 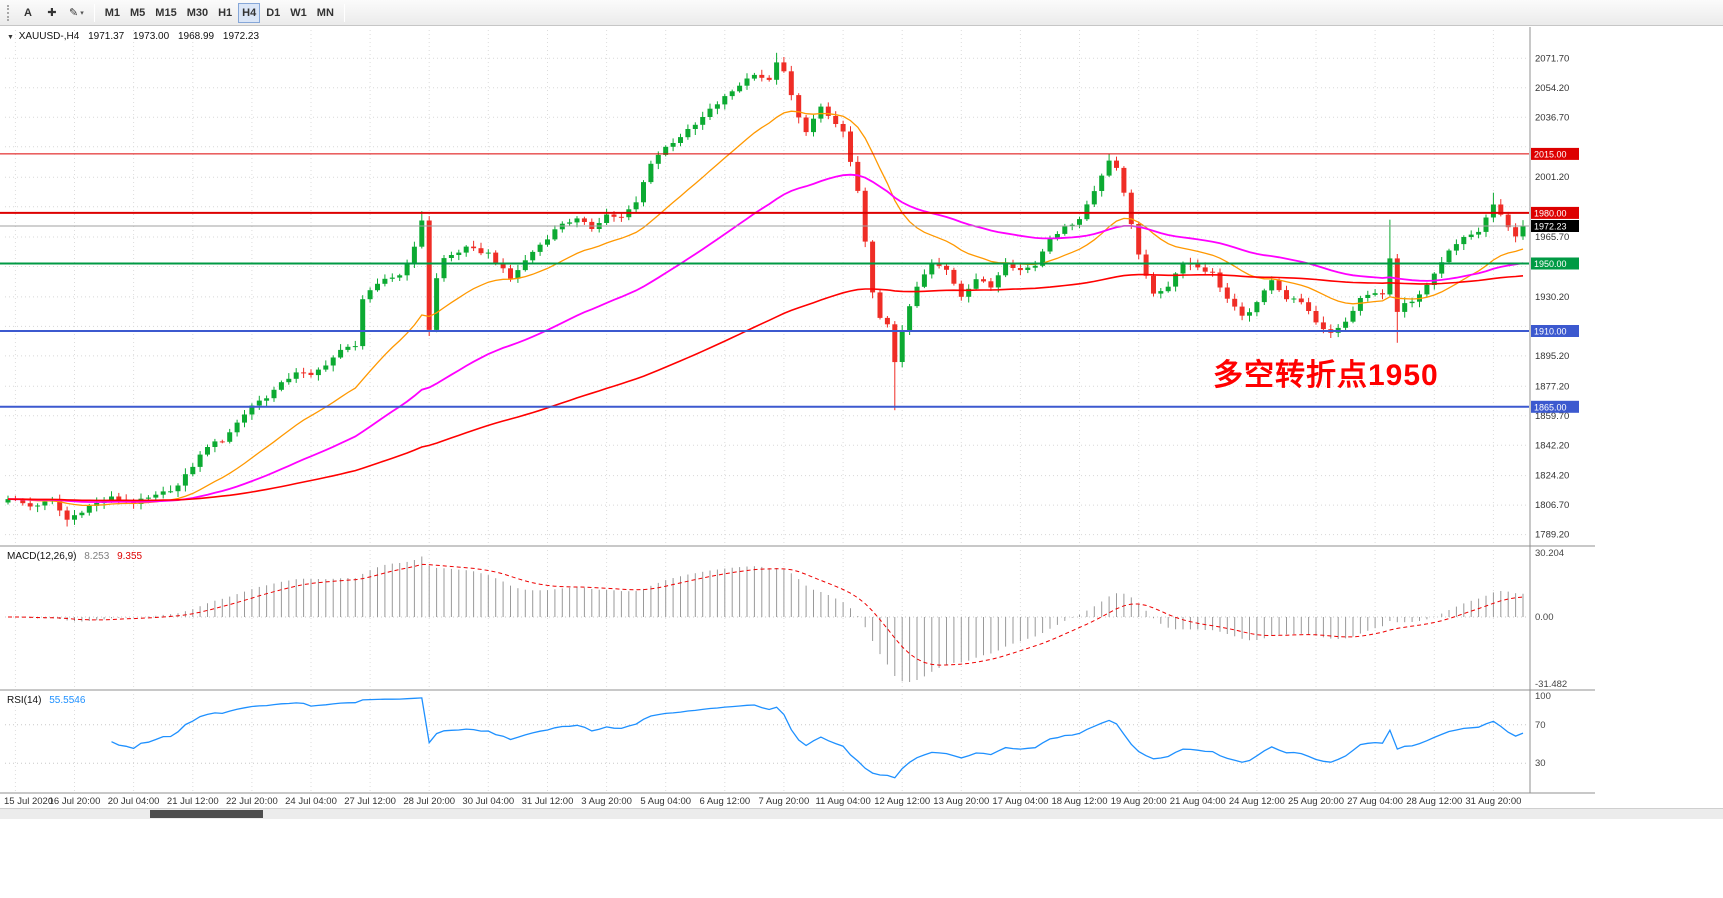 What do you see at coordinates (1316, 801) in the screenshot?
I see `time-tick-label: 25 Aug 20:00` at bounding box center [1316, 801].